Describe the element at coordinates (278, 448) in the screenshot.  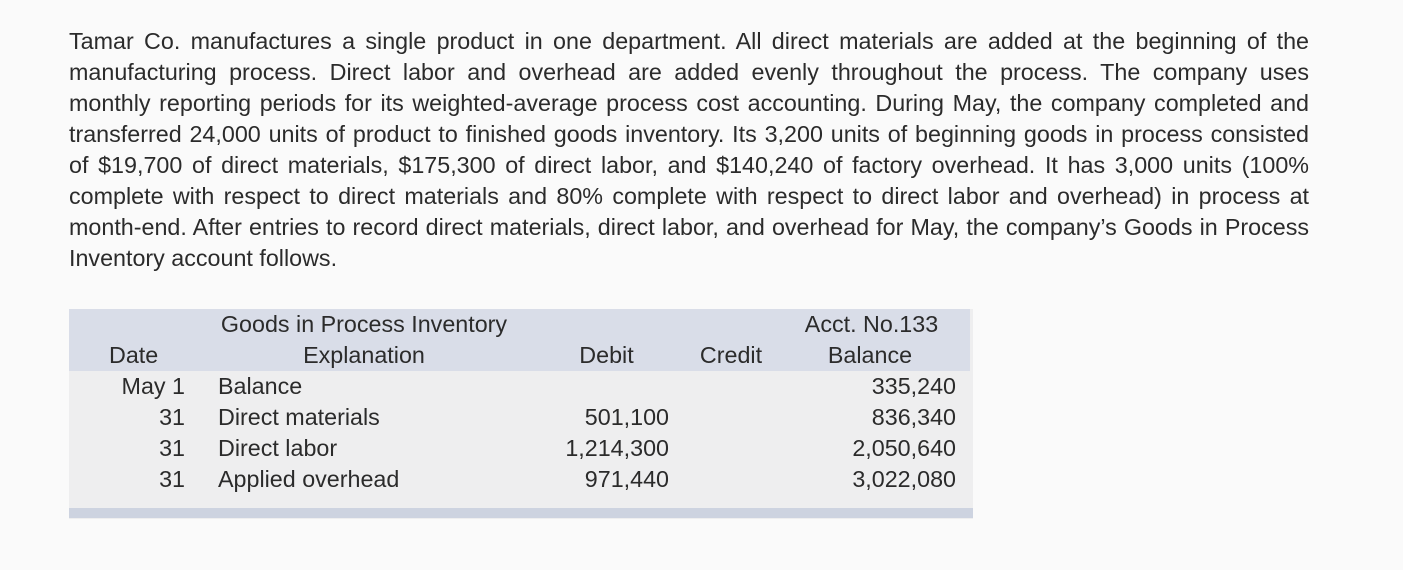
I see `row-explanation: Direct labor` at that location.